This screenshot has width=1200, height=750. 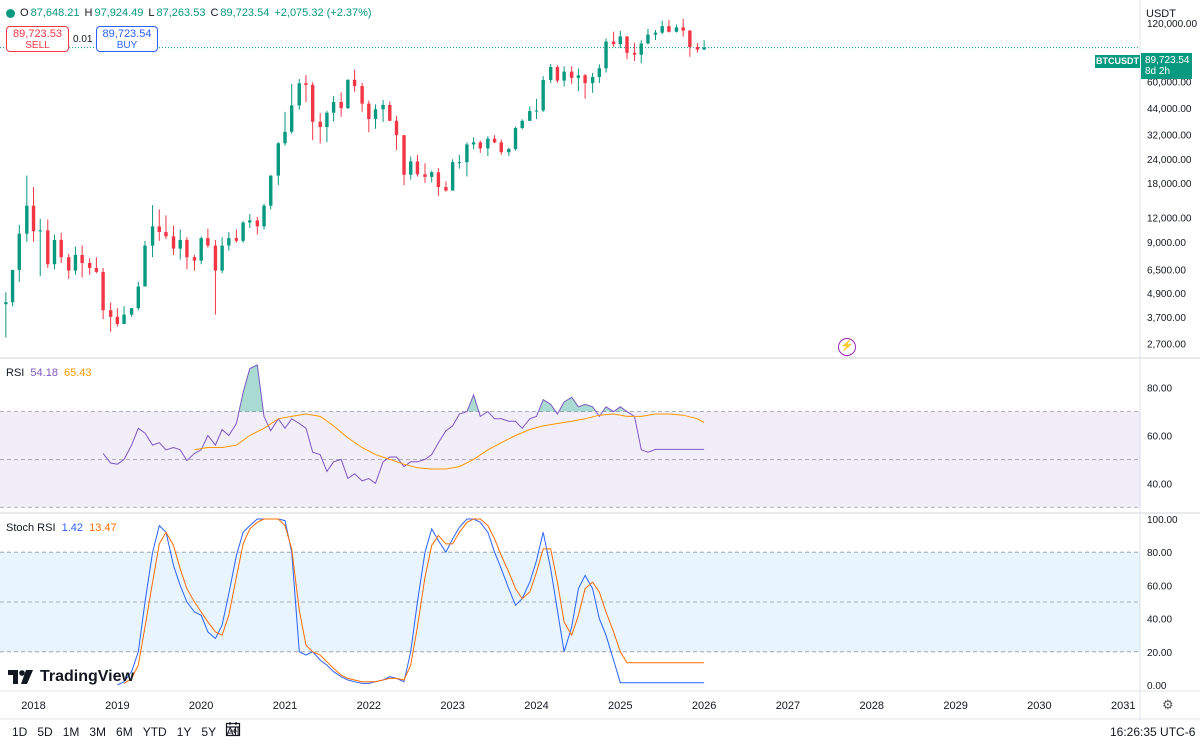 I want to click on time-axis-label: 2022, so click(x=369, y=706).